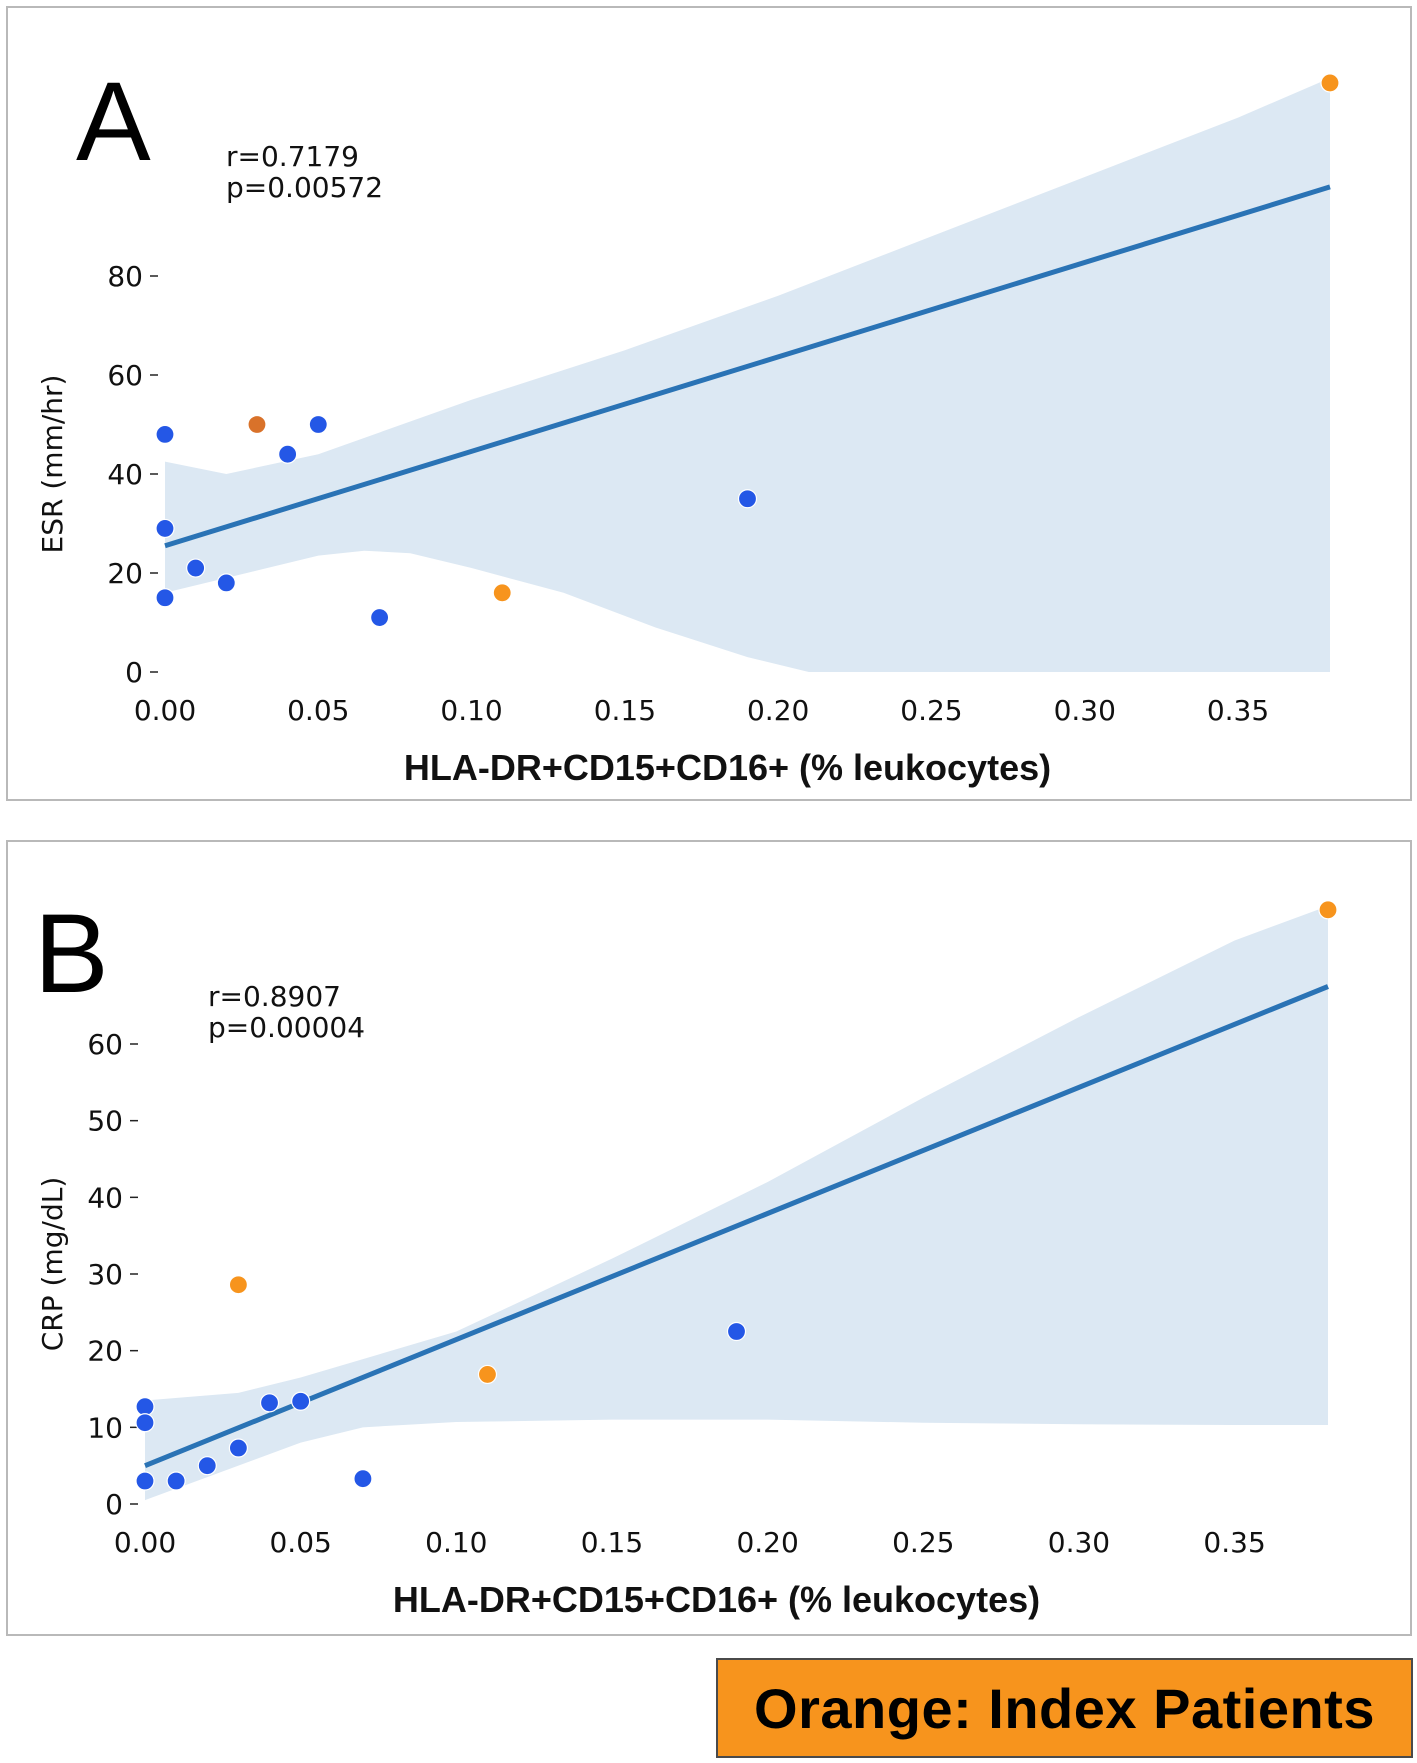 Image resolution: width=1417 pixels, height=1763 pixels. What do you see at coordinates (52, 1264) in the screenshot?
I see `y-axis-label: CRP (mg/dL)` at bounding box center [52, 1264].